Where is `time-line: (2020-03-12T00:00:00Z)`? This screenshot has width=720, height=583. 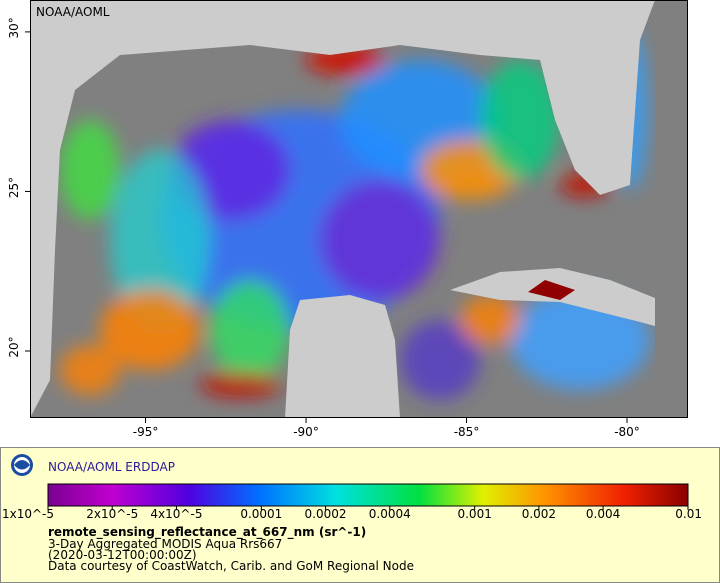 time-line: (2020-03-12T00:00:00Z) is located at coordinates (122, 555).